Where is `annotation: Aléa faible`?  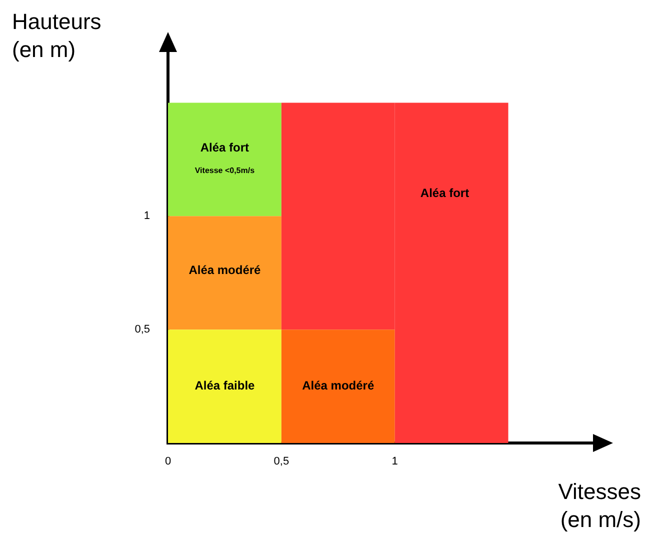
annotation: Aléa faible is located at coordinates (225, 385).